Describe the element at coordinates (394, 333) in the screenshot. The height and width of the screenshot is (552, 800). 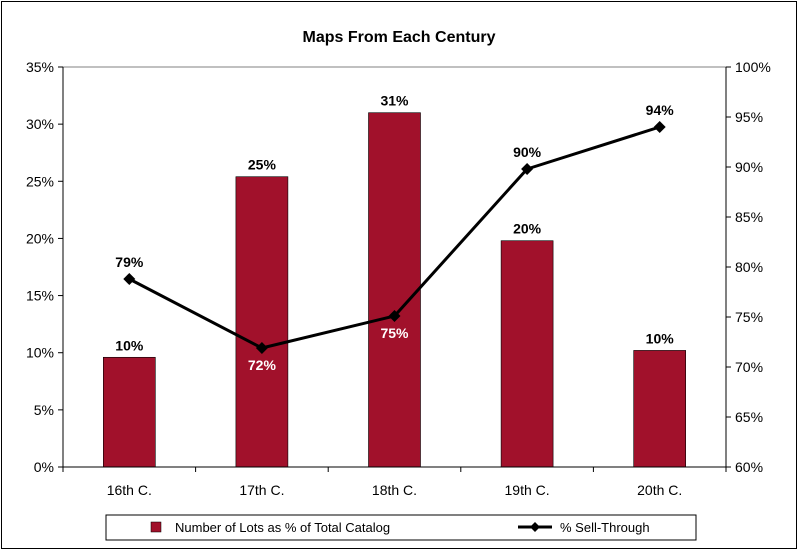
I see `line-label-2: 75%` at that location.